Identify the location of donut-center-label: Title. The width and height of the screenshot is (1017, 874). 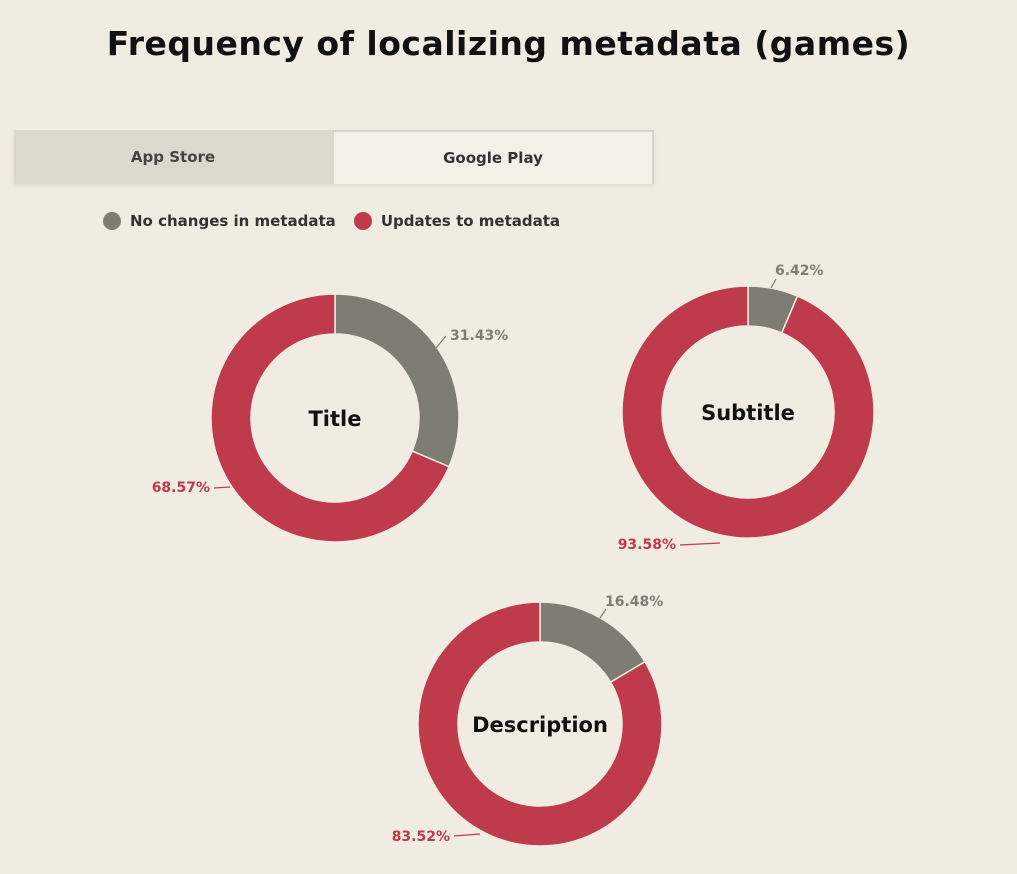
(334, 419).